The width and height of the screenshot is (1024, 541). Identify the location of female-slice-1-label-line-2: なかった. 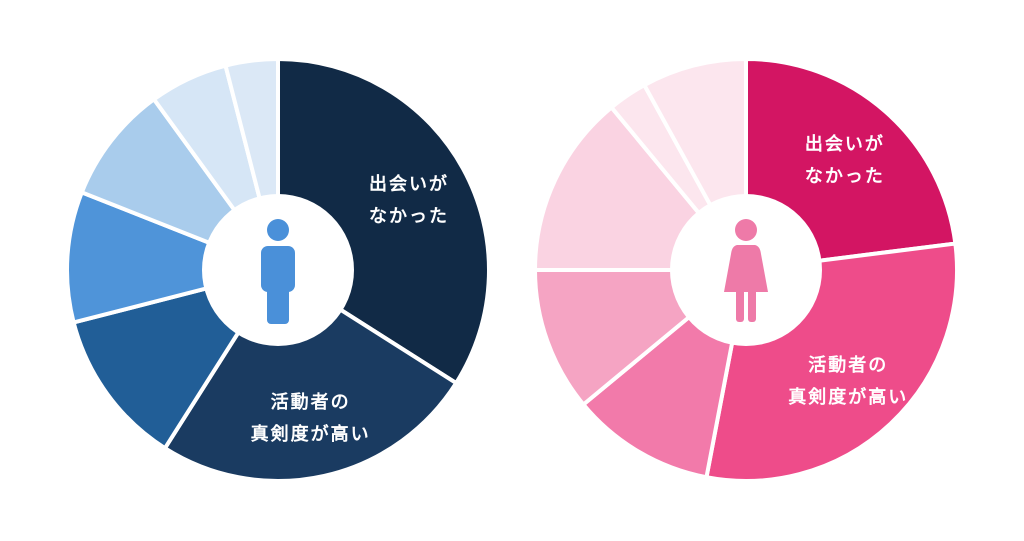
(845, 176).